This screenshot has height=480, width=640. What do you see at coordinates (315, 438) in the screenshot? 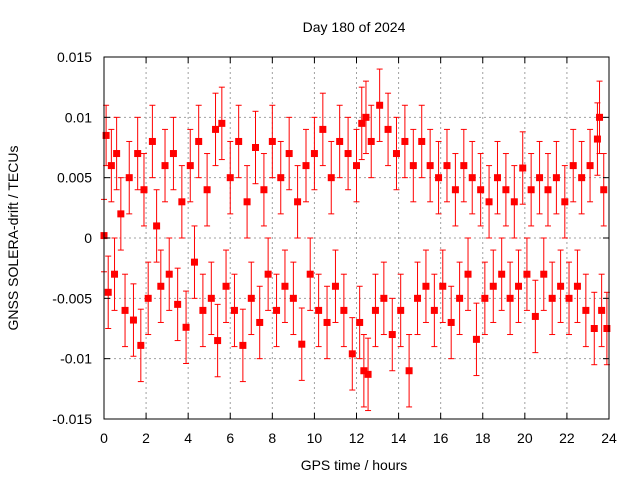
I see `x-tick-label: 10` at bounding box center [315, 438].